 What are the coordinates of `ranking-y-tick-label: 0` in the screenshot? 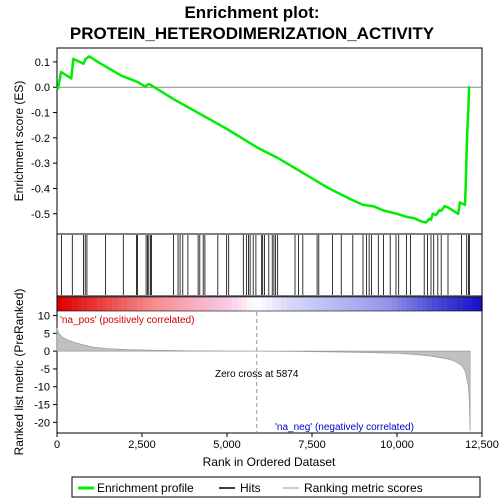 It's located at (47, 352).